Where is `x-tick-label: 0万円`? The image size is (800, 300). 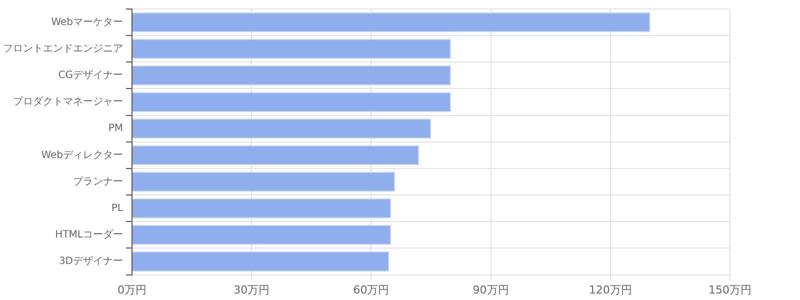
x-tick-label: 0万円 is located at coordinates (132, 289).